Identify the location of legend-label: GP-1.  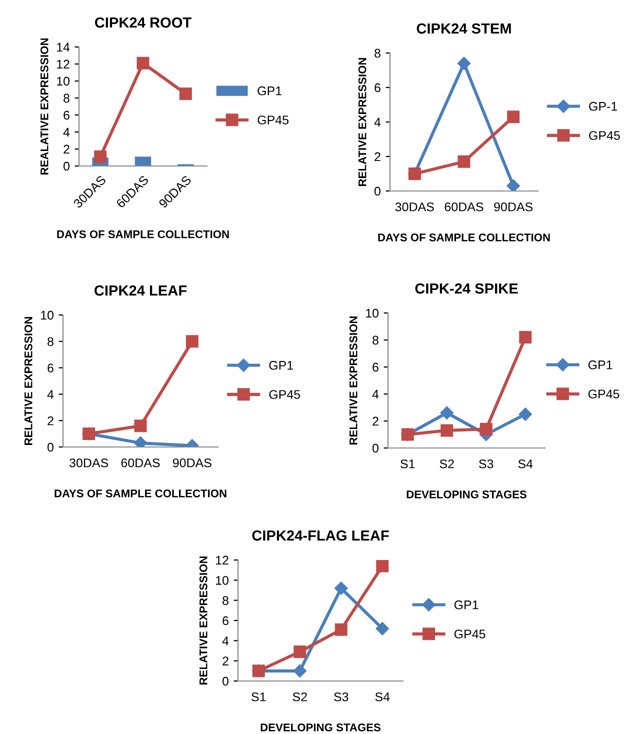
(603, 106).